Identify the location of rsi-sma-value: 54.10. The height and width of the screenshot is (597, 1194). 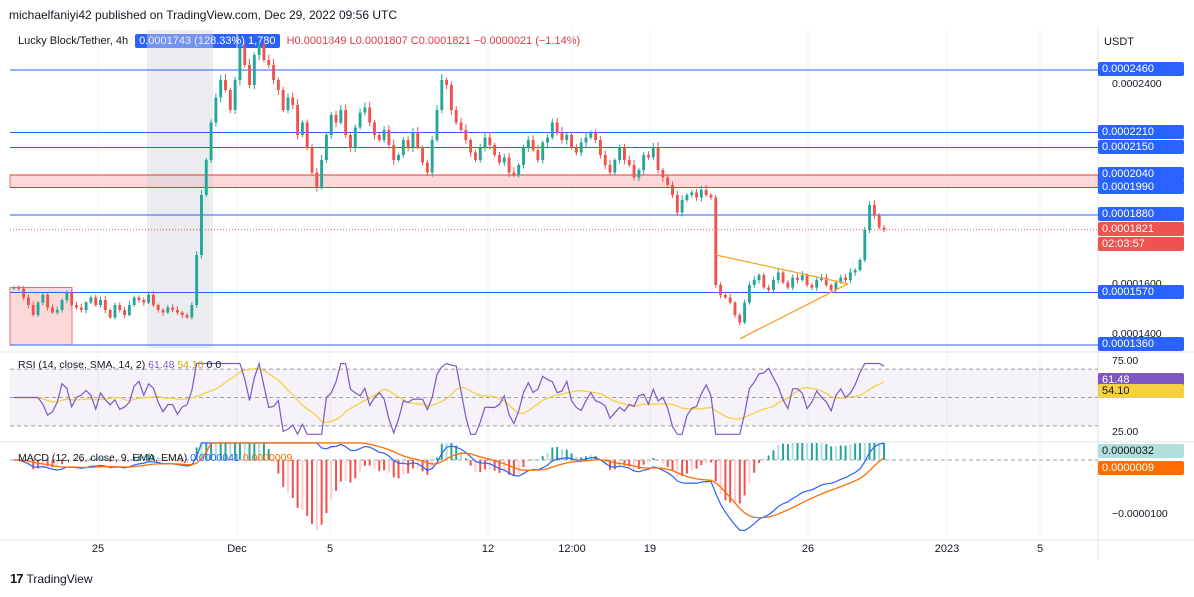
(192, 365).